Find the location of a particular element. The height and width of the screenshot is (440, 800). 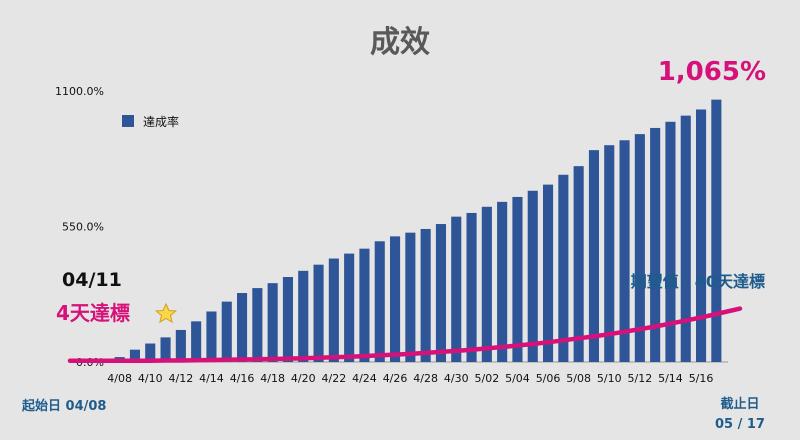

y-axis: 0.0%550.0%1100.0% is located at coordinates (79, 227).